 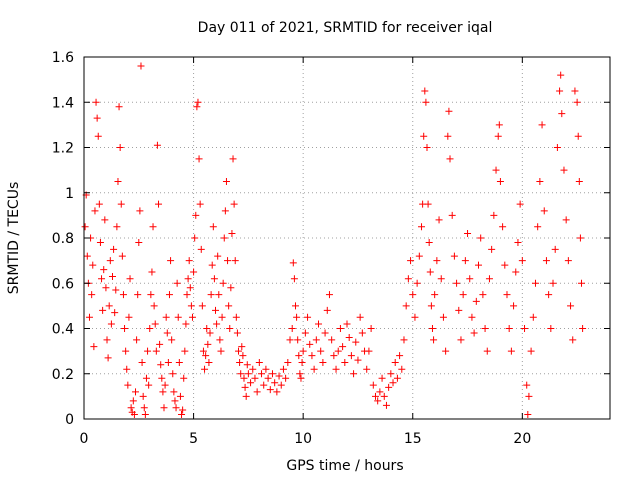 I want to click on x-axis-label: GPS time / hours, so click(x=344, y=466).